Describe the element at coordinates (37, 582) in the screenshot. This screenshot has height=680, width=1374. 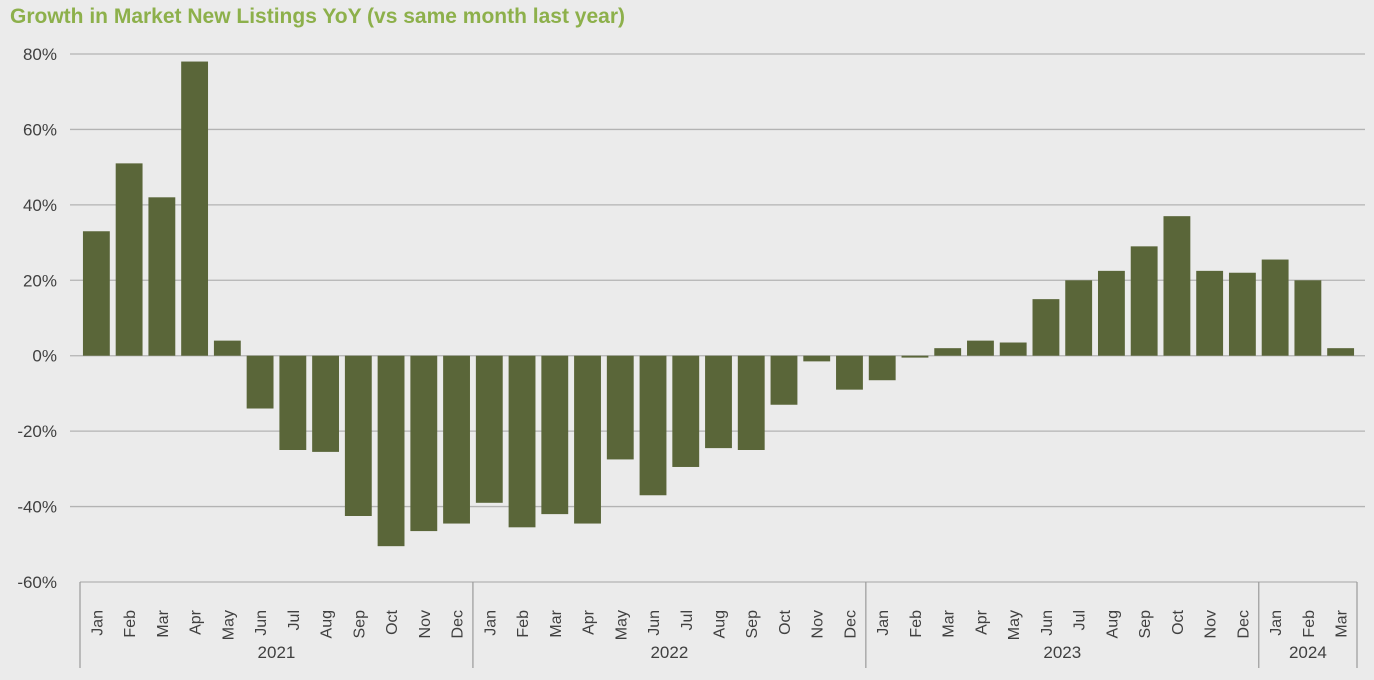
I see `y-tick-label: -60%` at that location.